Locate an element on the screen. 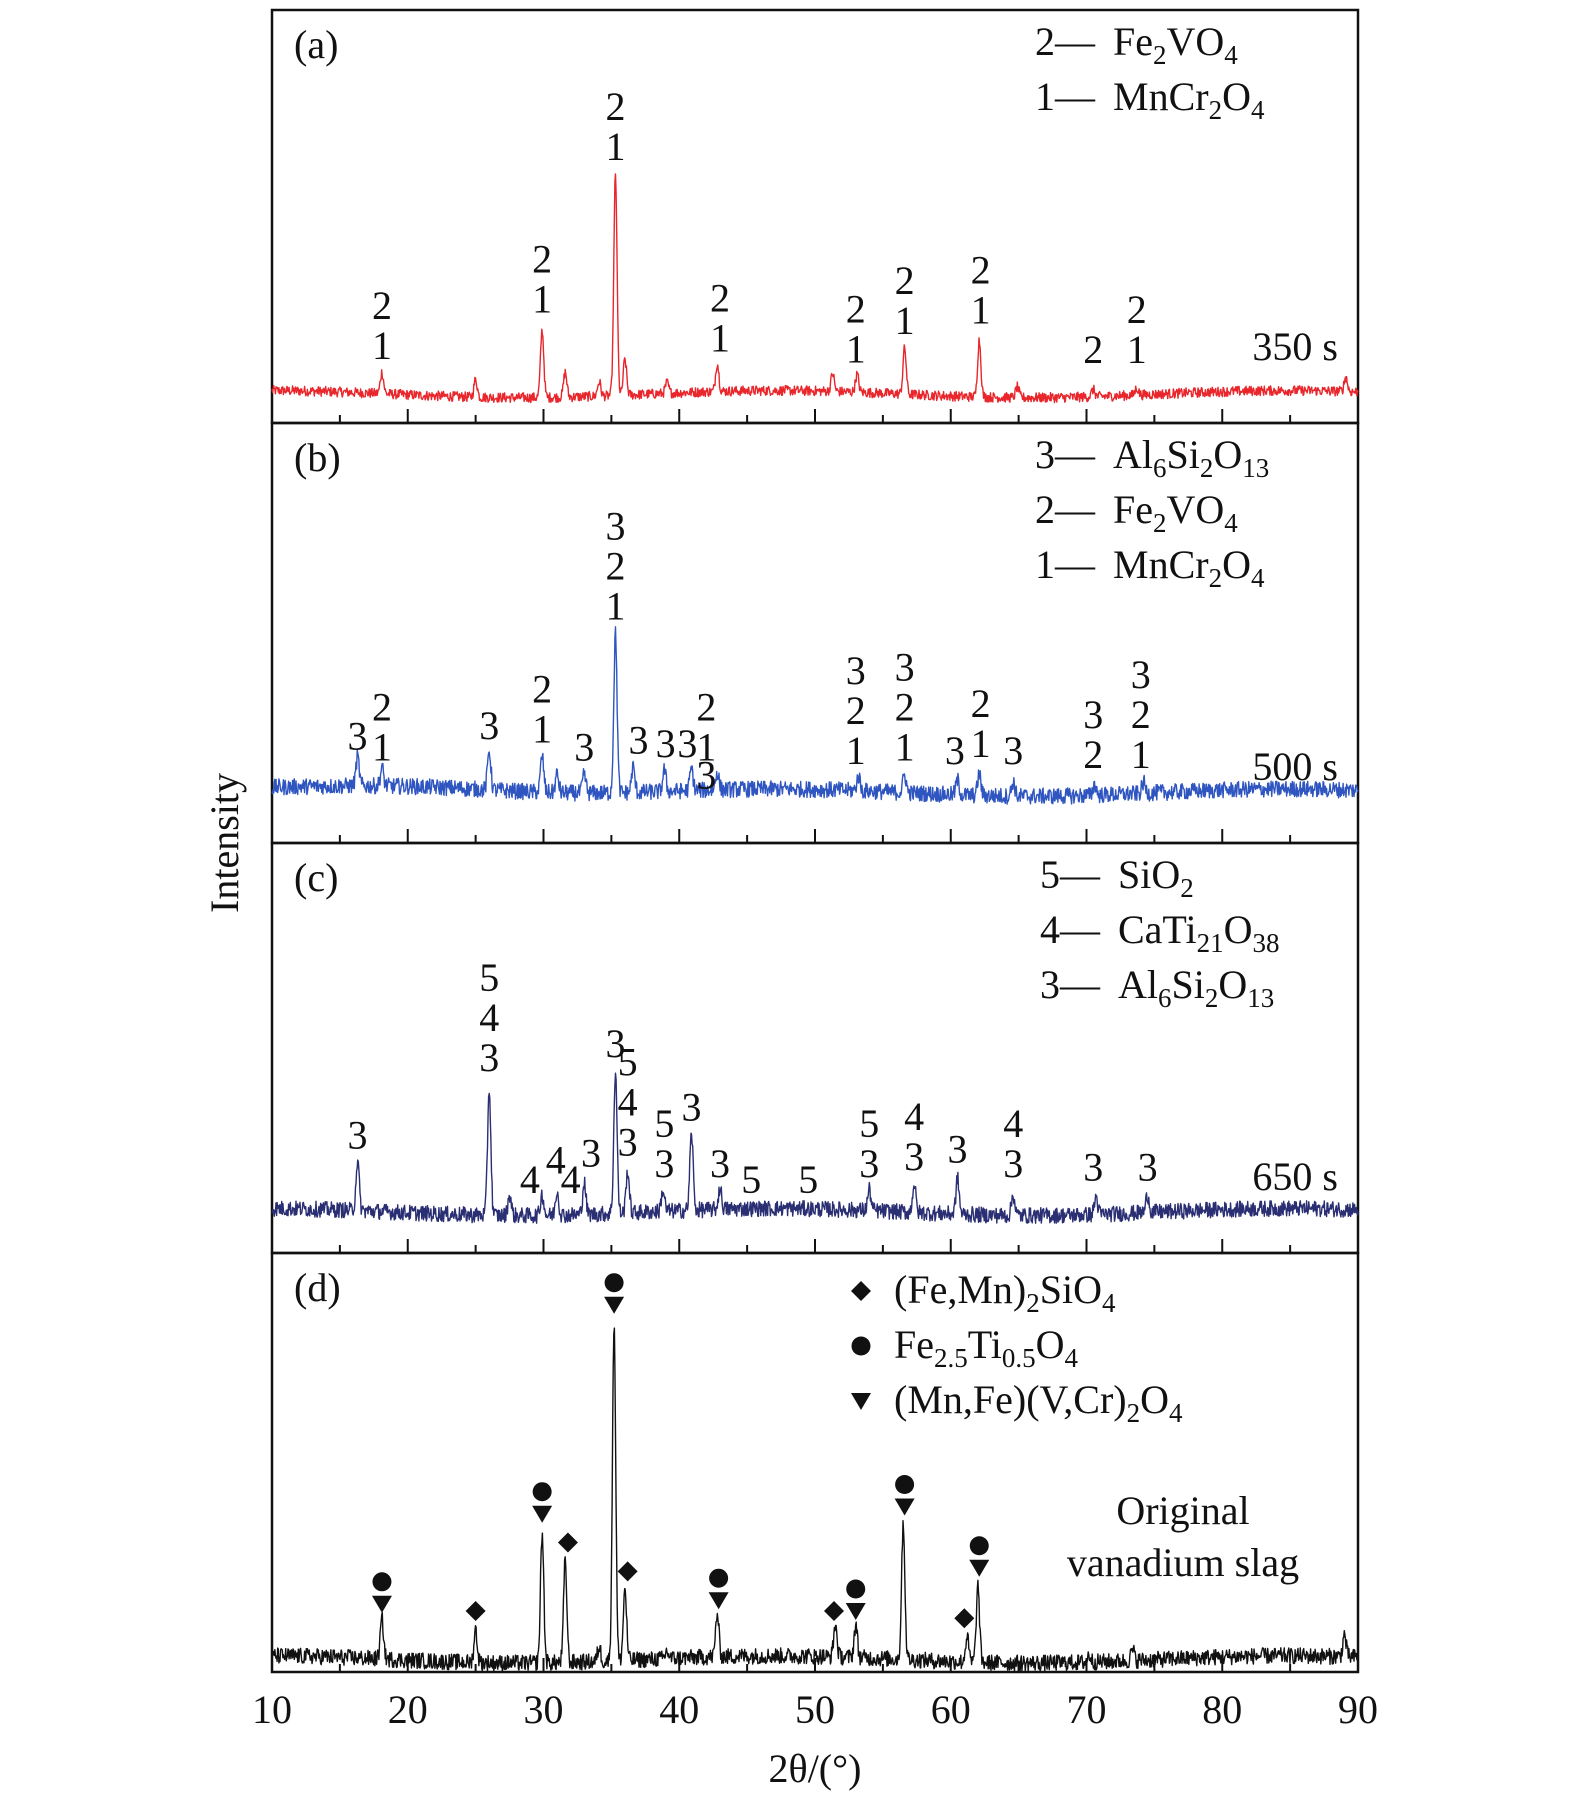  formula-subscript: 6 is located at coordinates (1165, 998).